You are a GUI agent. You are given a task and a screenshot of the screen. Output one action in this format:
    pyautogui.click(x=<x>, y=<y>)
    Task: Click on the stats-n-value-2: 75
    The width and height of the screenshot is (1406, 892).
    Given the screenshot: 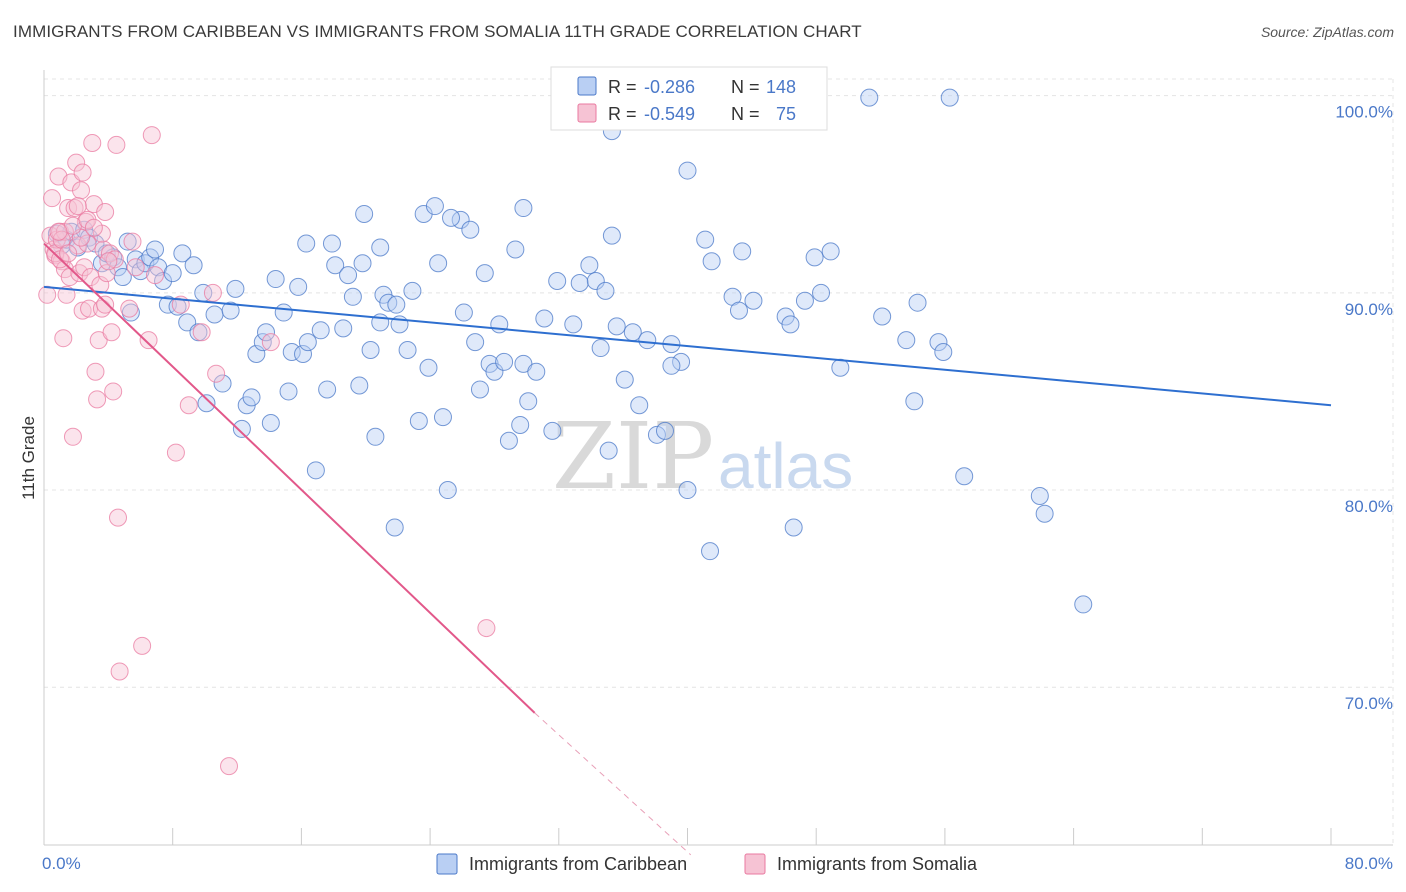 What is the action you would take?
    pyautogui.click(x=786, y=114)
    